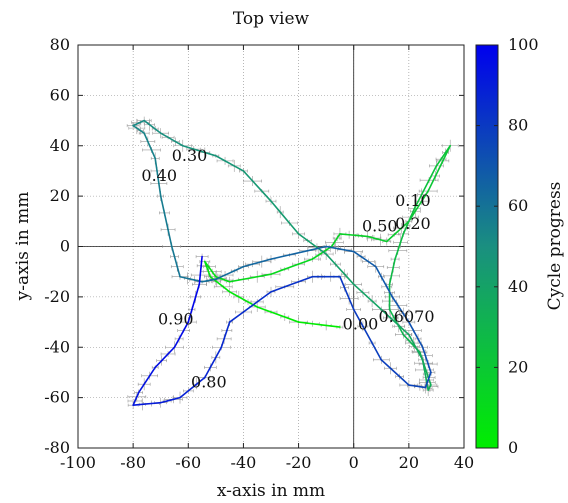  Describe the element at coordinates (523, 44) in the screenshot. I see `colorbar-tick-label: 100` at that location.